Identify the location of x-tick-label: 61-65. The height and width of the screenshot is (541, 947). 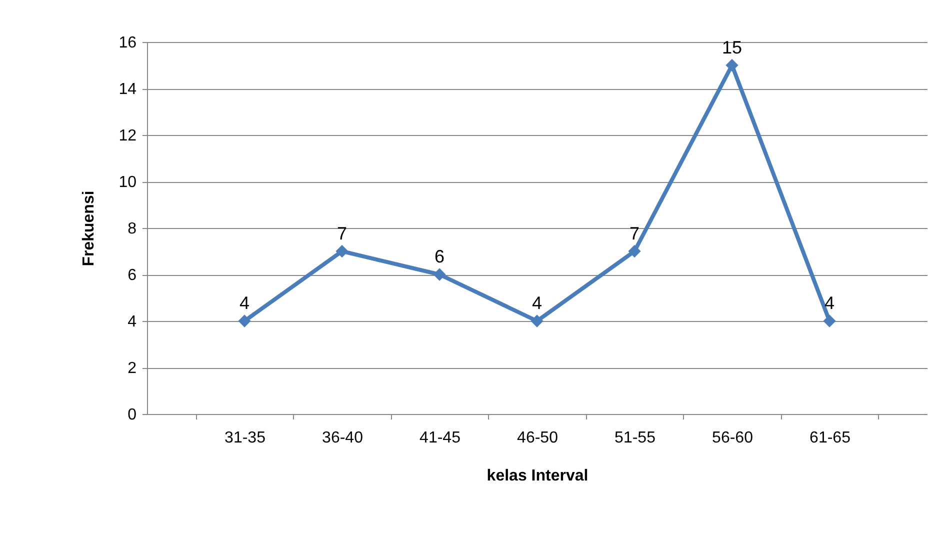
(830, 438).